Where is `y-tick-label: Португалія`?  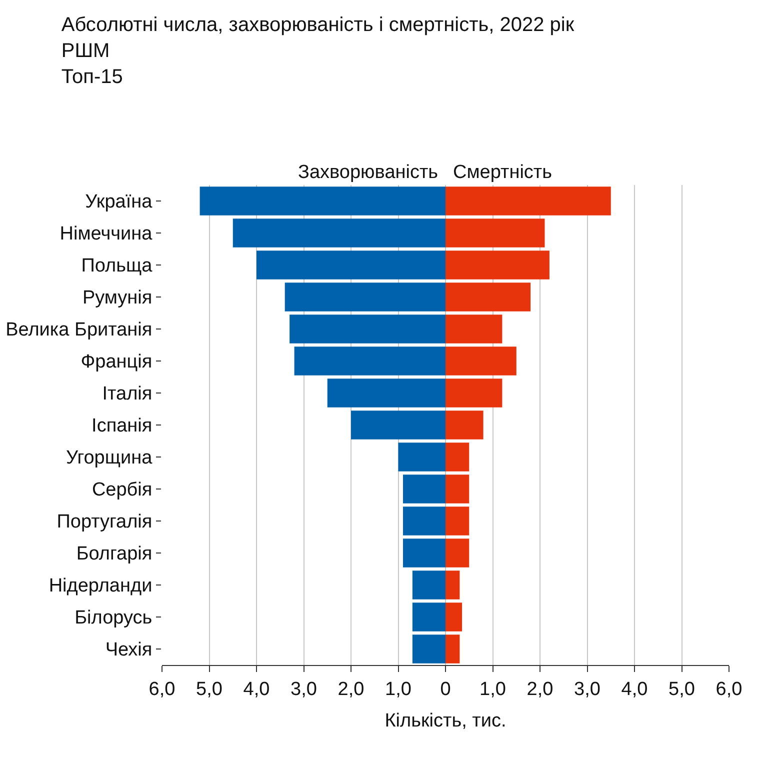
y-tick-label: Португалія is located at coordinates (104, 522).